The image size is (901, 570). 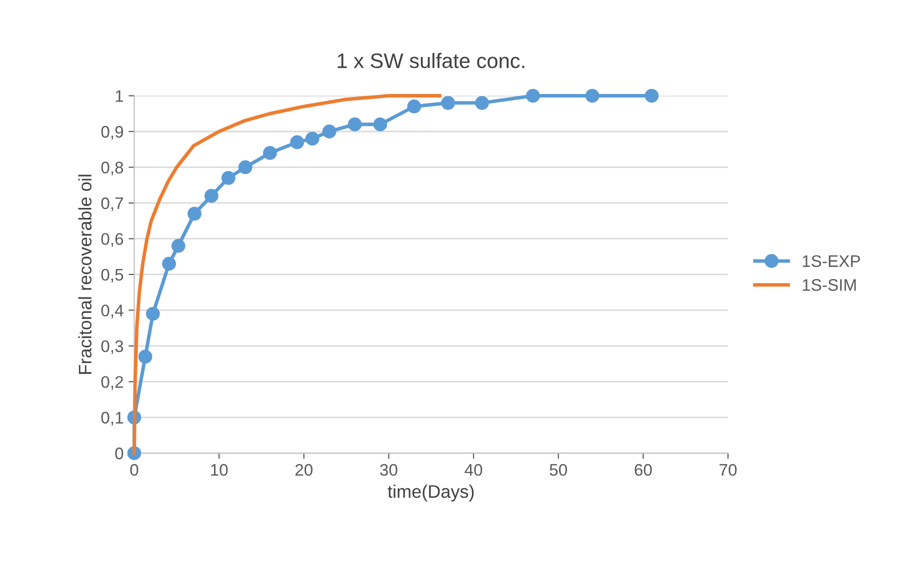 I want to click on y-tick-label: 0,4, so click(x=112, y=311).